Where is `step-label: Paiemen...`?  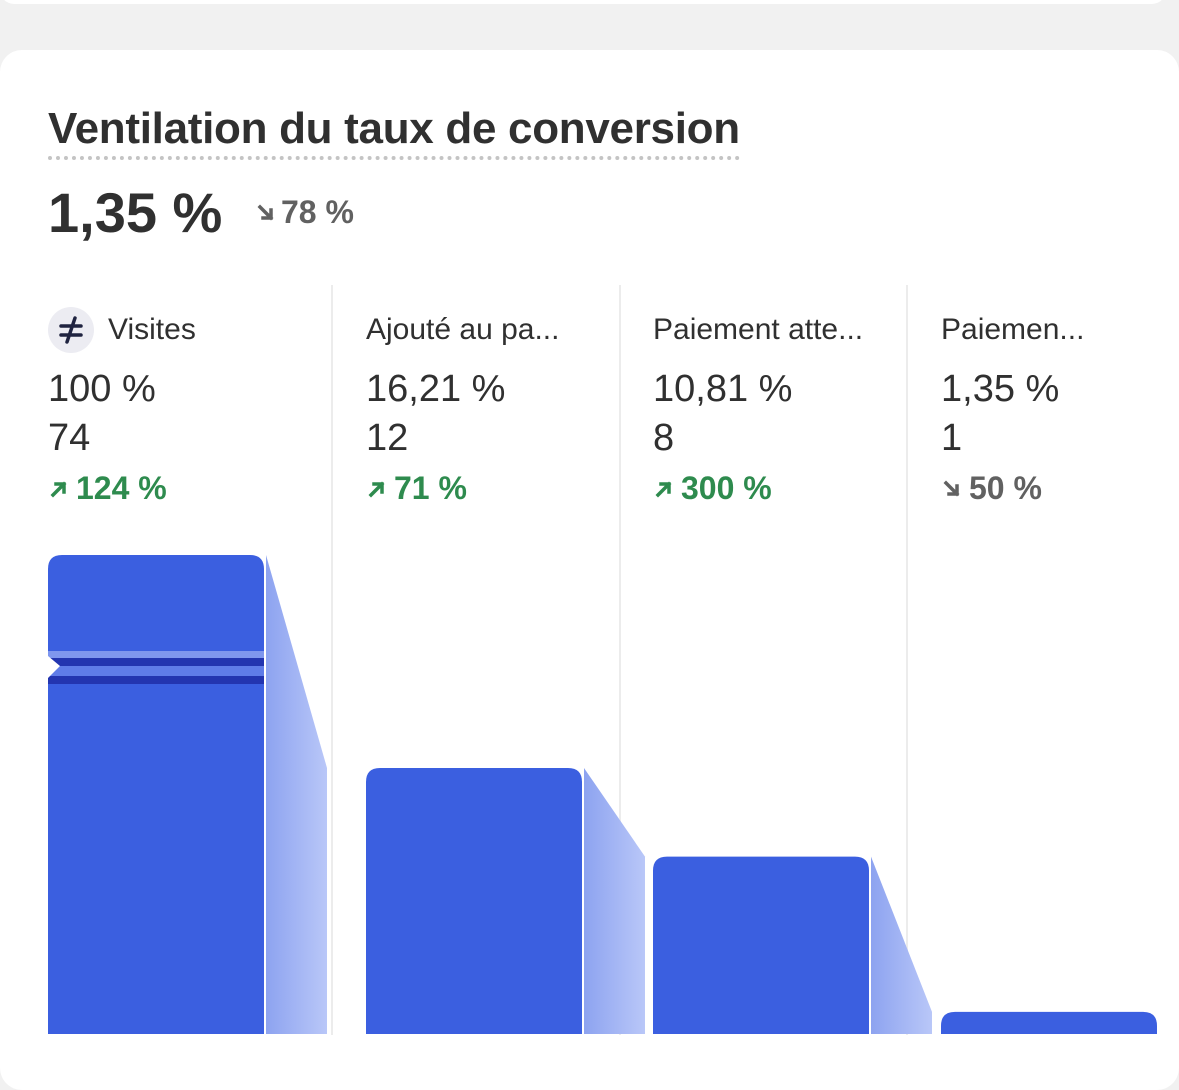 step-label: Paiemen... is located at coordinates (1060, 330).